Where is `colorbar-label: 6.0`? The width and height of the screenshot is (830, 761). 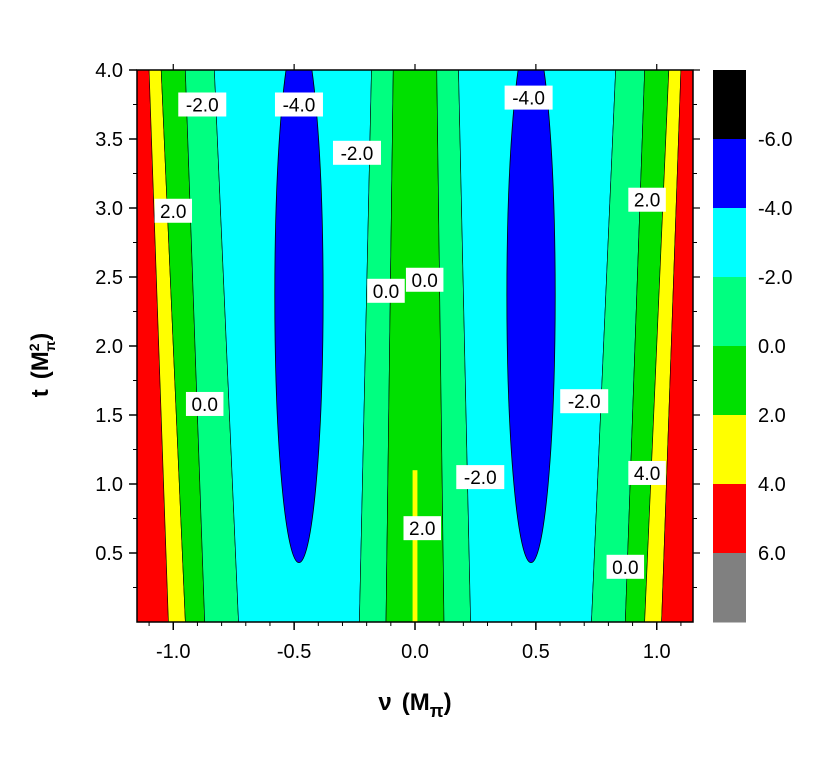 colorbar-label: 6.0 is located at coordinates (772, 554).